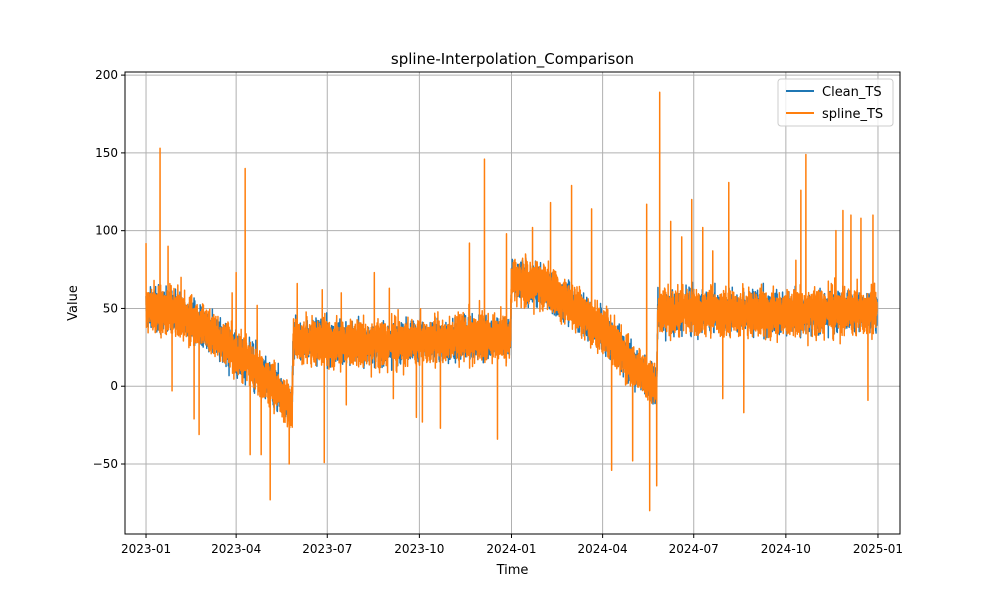 Image resolution: width=1000 pixels, height=600 pixels. Describe the element at coordinates (109, 269) in the screenshot. I see `y-axis: −50 0 50 100 150 200` at that location.